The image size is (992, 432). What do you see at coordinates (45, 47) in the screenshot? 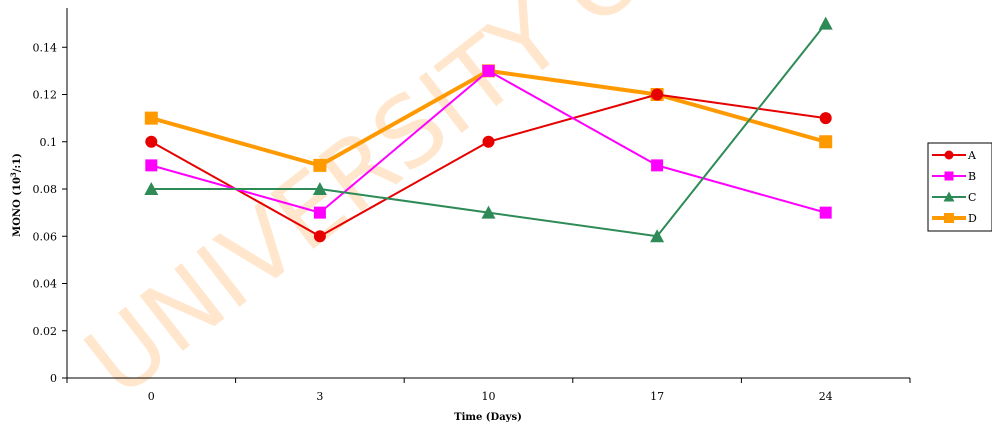
I see `y-tick-label: 0.14` at bounding box center [45, 47].